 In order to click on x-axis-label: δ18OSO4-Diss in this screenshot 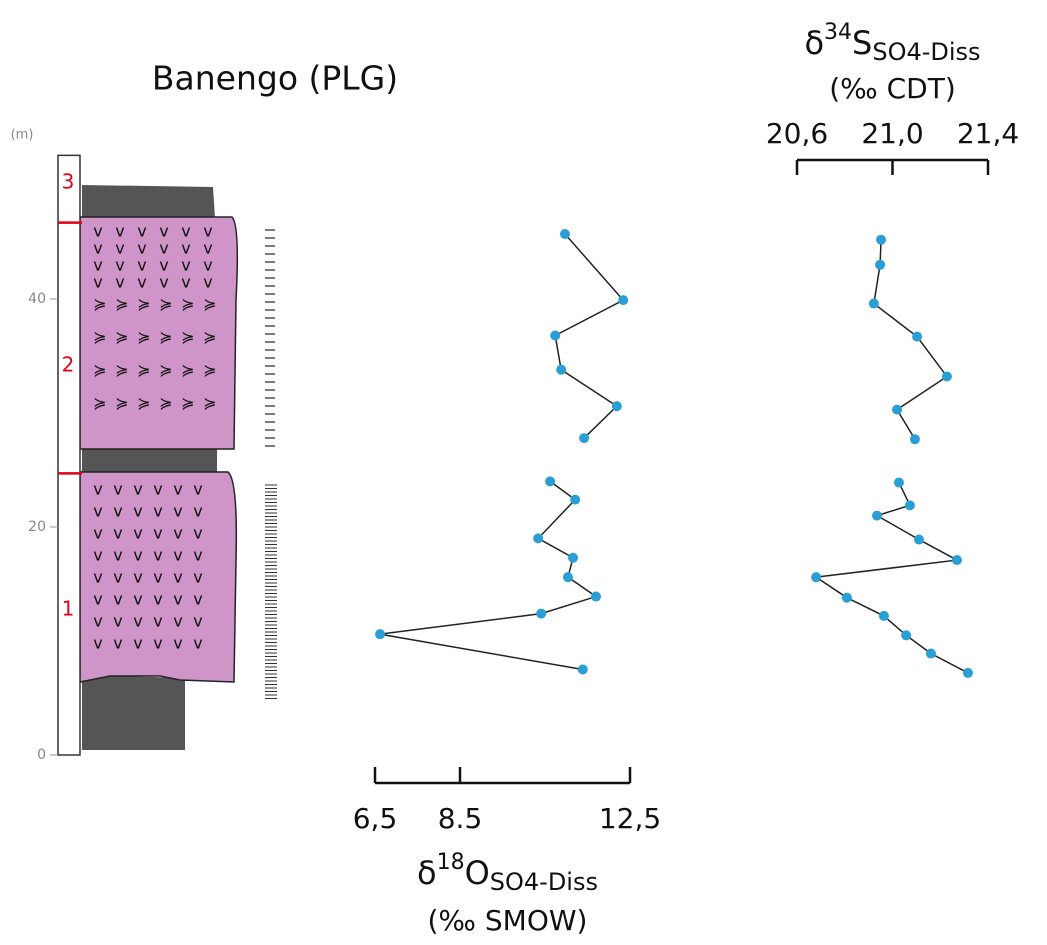, I will do `click(507, 873)`.